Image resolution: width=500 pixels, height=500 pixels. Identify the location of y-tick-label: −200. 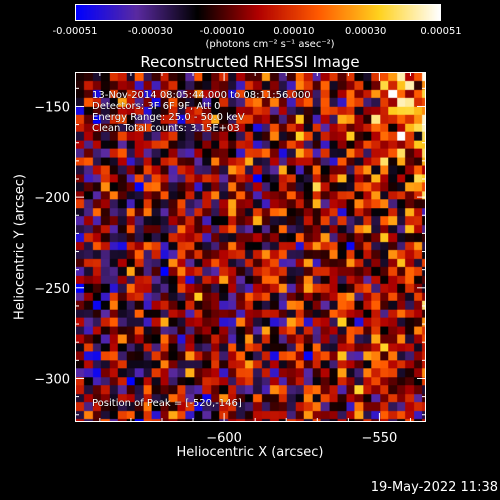
(52, 198).